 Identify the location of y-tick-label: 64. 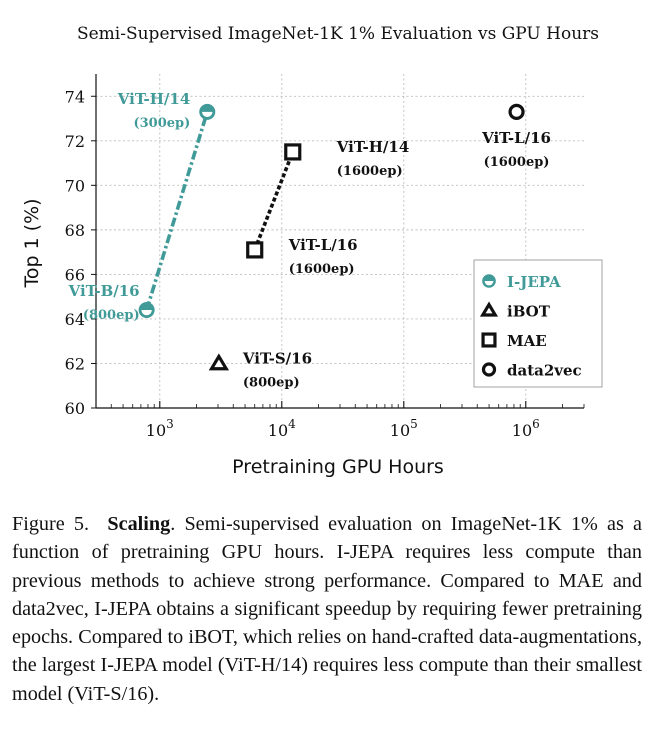
(75, 319).